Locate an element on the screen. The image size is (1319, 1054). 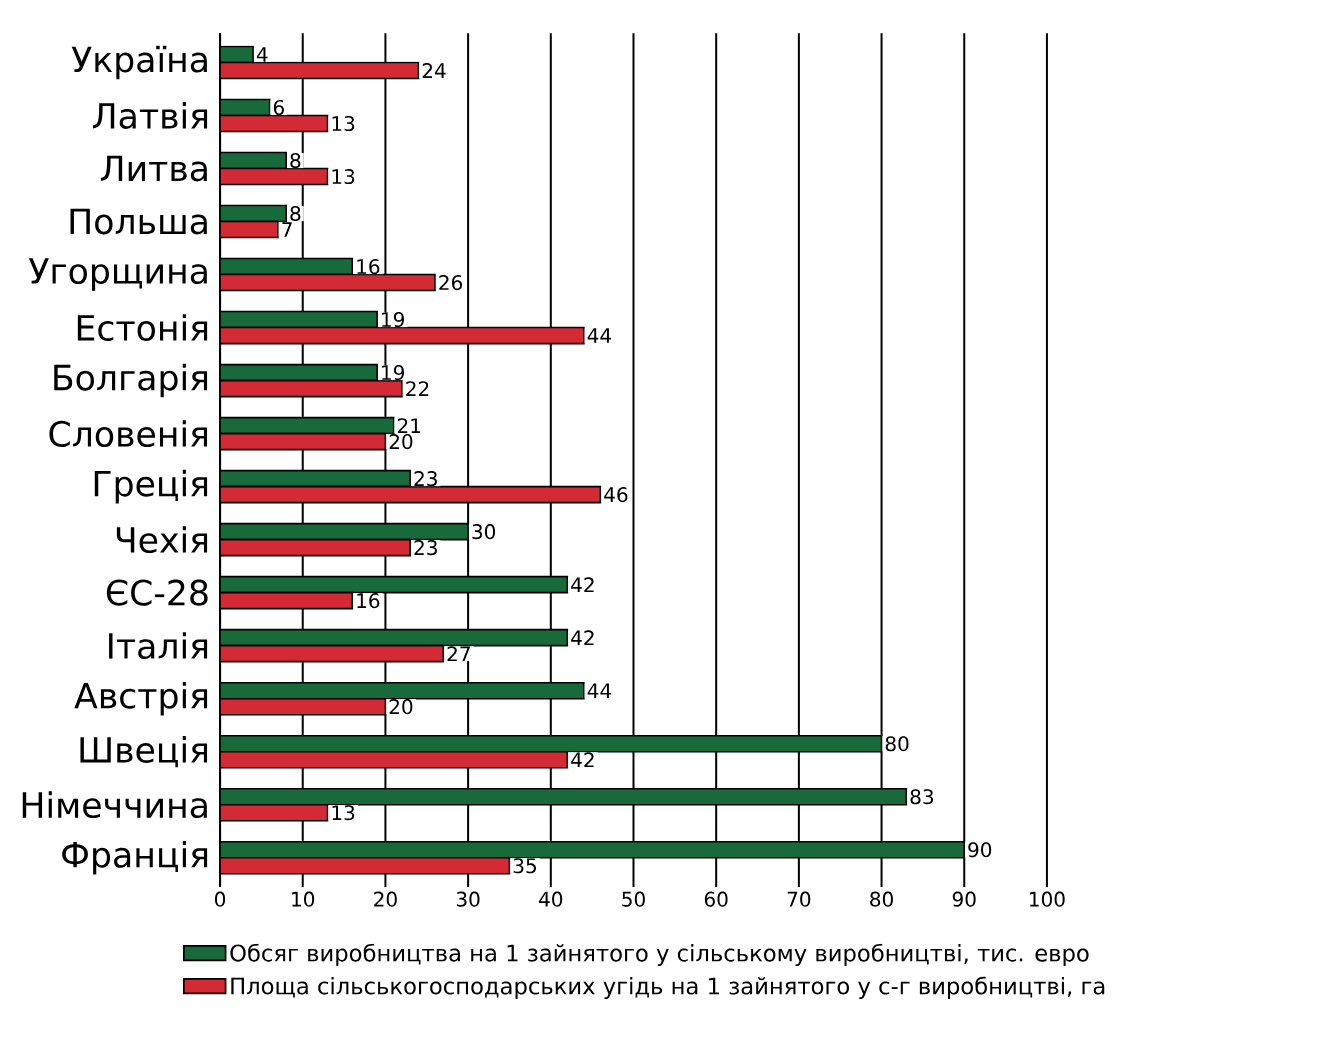
y-tick-label: ЄС-28 is located at coordinates (157, 592).